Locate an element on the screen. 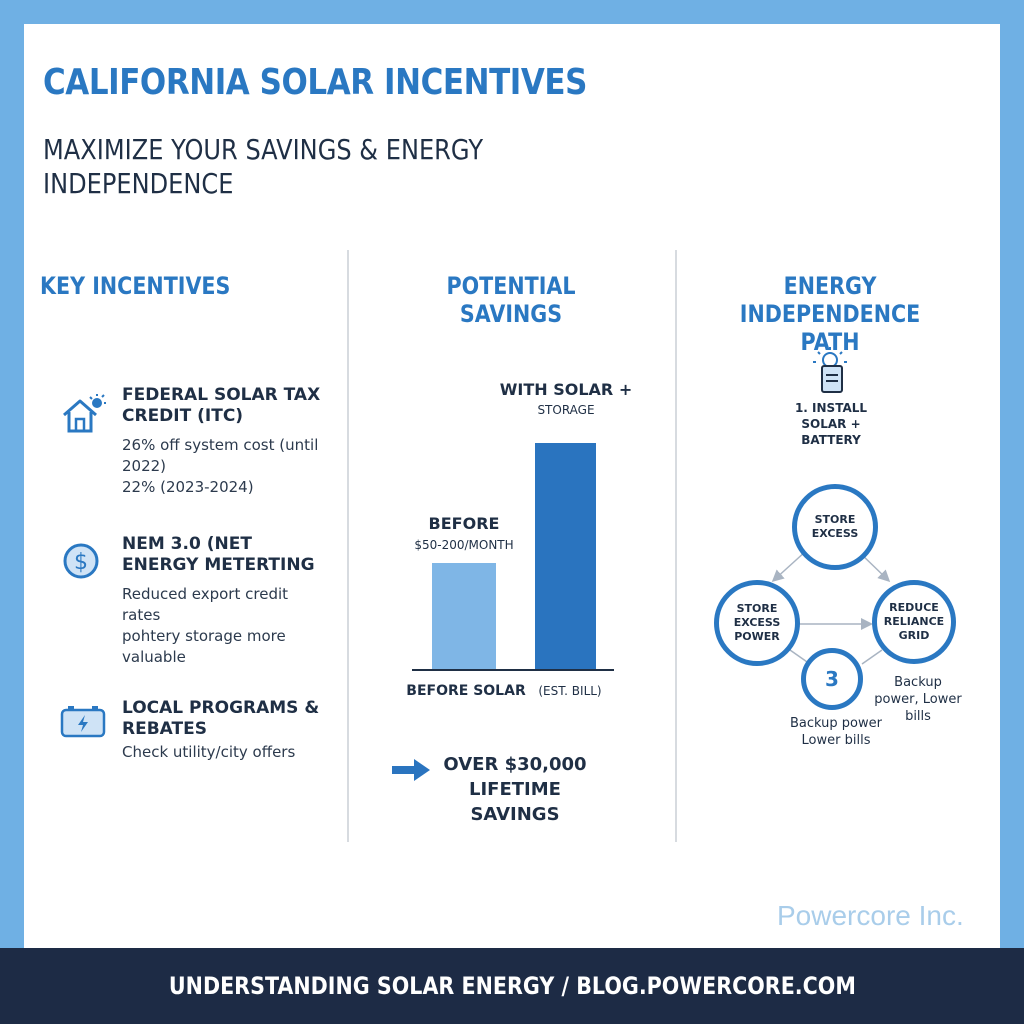 The image size is (1024, 1024). house-sun-icon is located at coordinates (83, 416).